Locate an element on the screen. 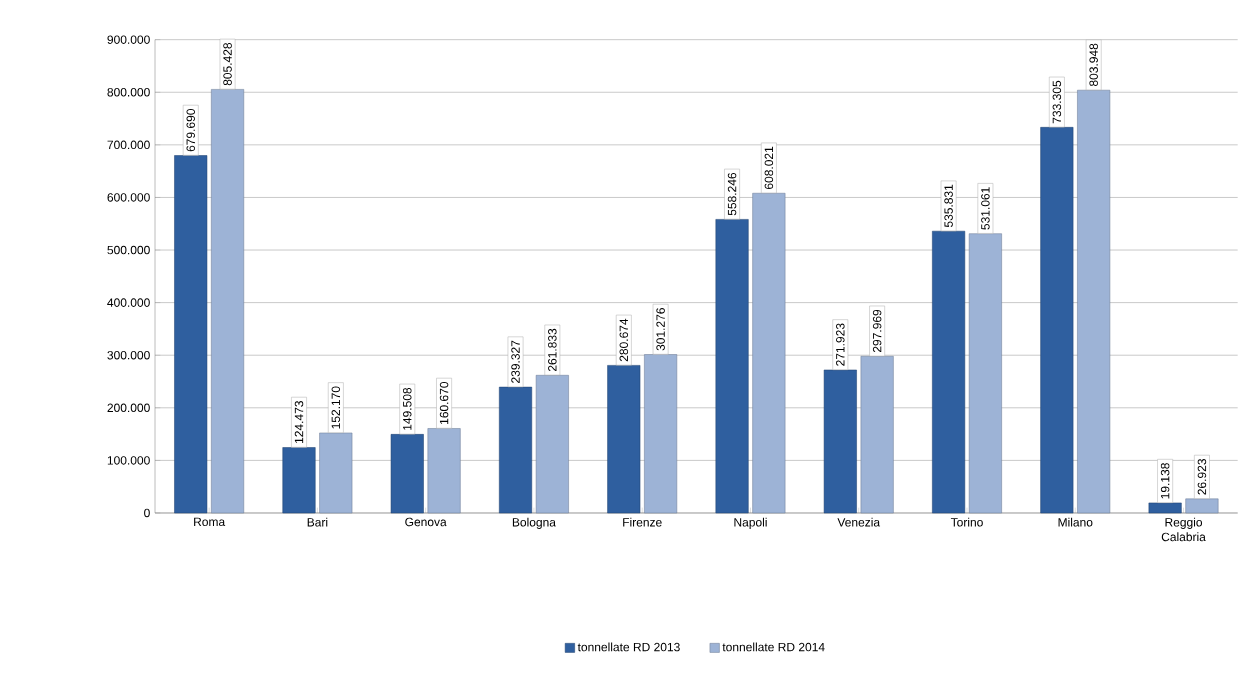 This screenshot has width=1254, height=682. data-label: 160.670 is located at coordinates (444, 402).